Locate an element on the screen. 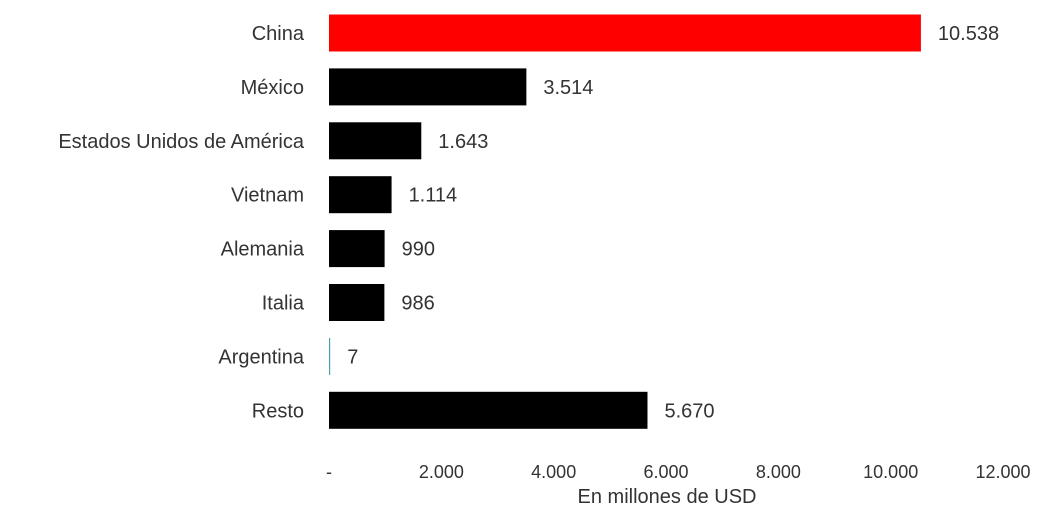 The width and height of the screenshot is (1038, 514). value-label-0: 10.538 is located at coordinates (968, 34).